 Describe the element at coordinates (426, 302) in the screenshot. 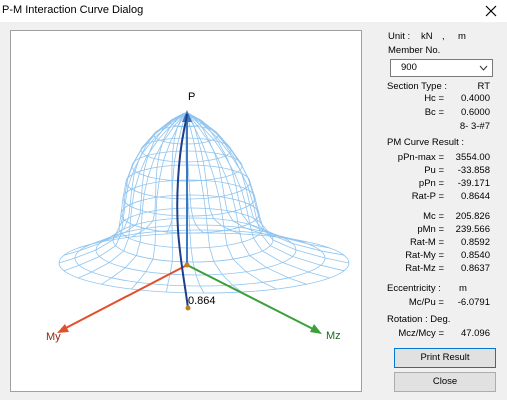

I see `label: Mc/Pu =` at that location.